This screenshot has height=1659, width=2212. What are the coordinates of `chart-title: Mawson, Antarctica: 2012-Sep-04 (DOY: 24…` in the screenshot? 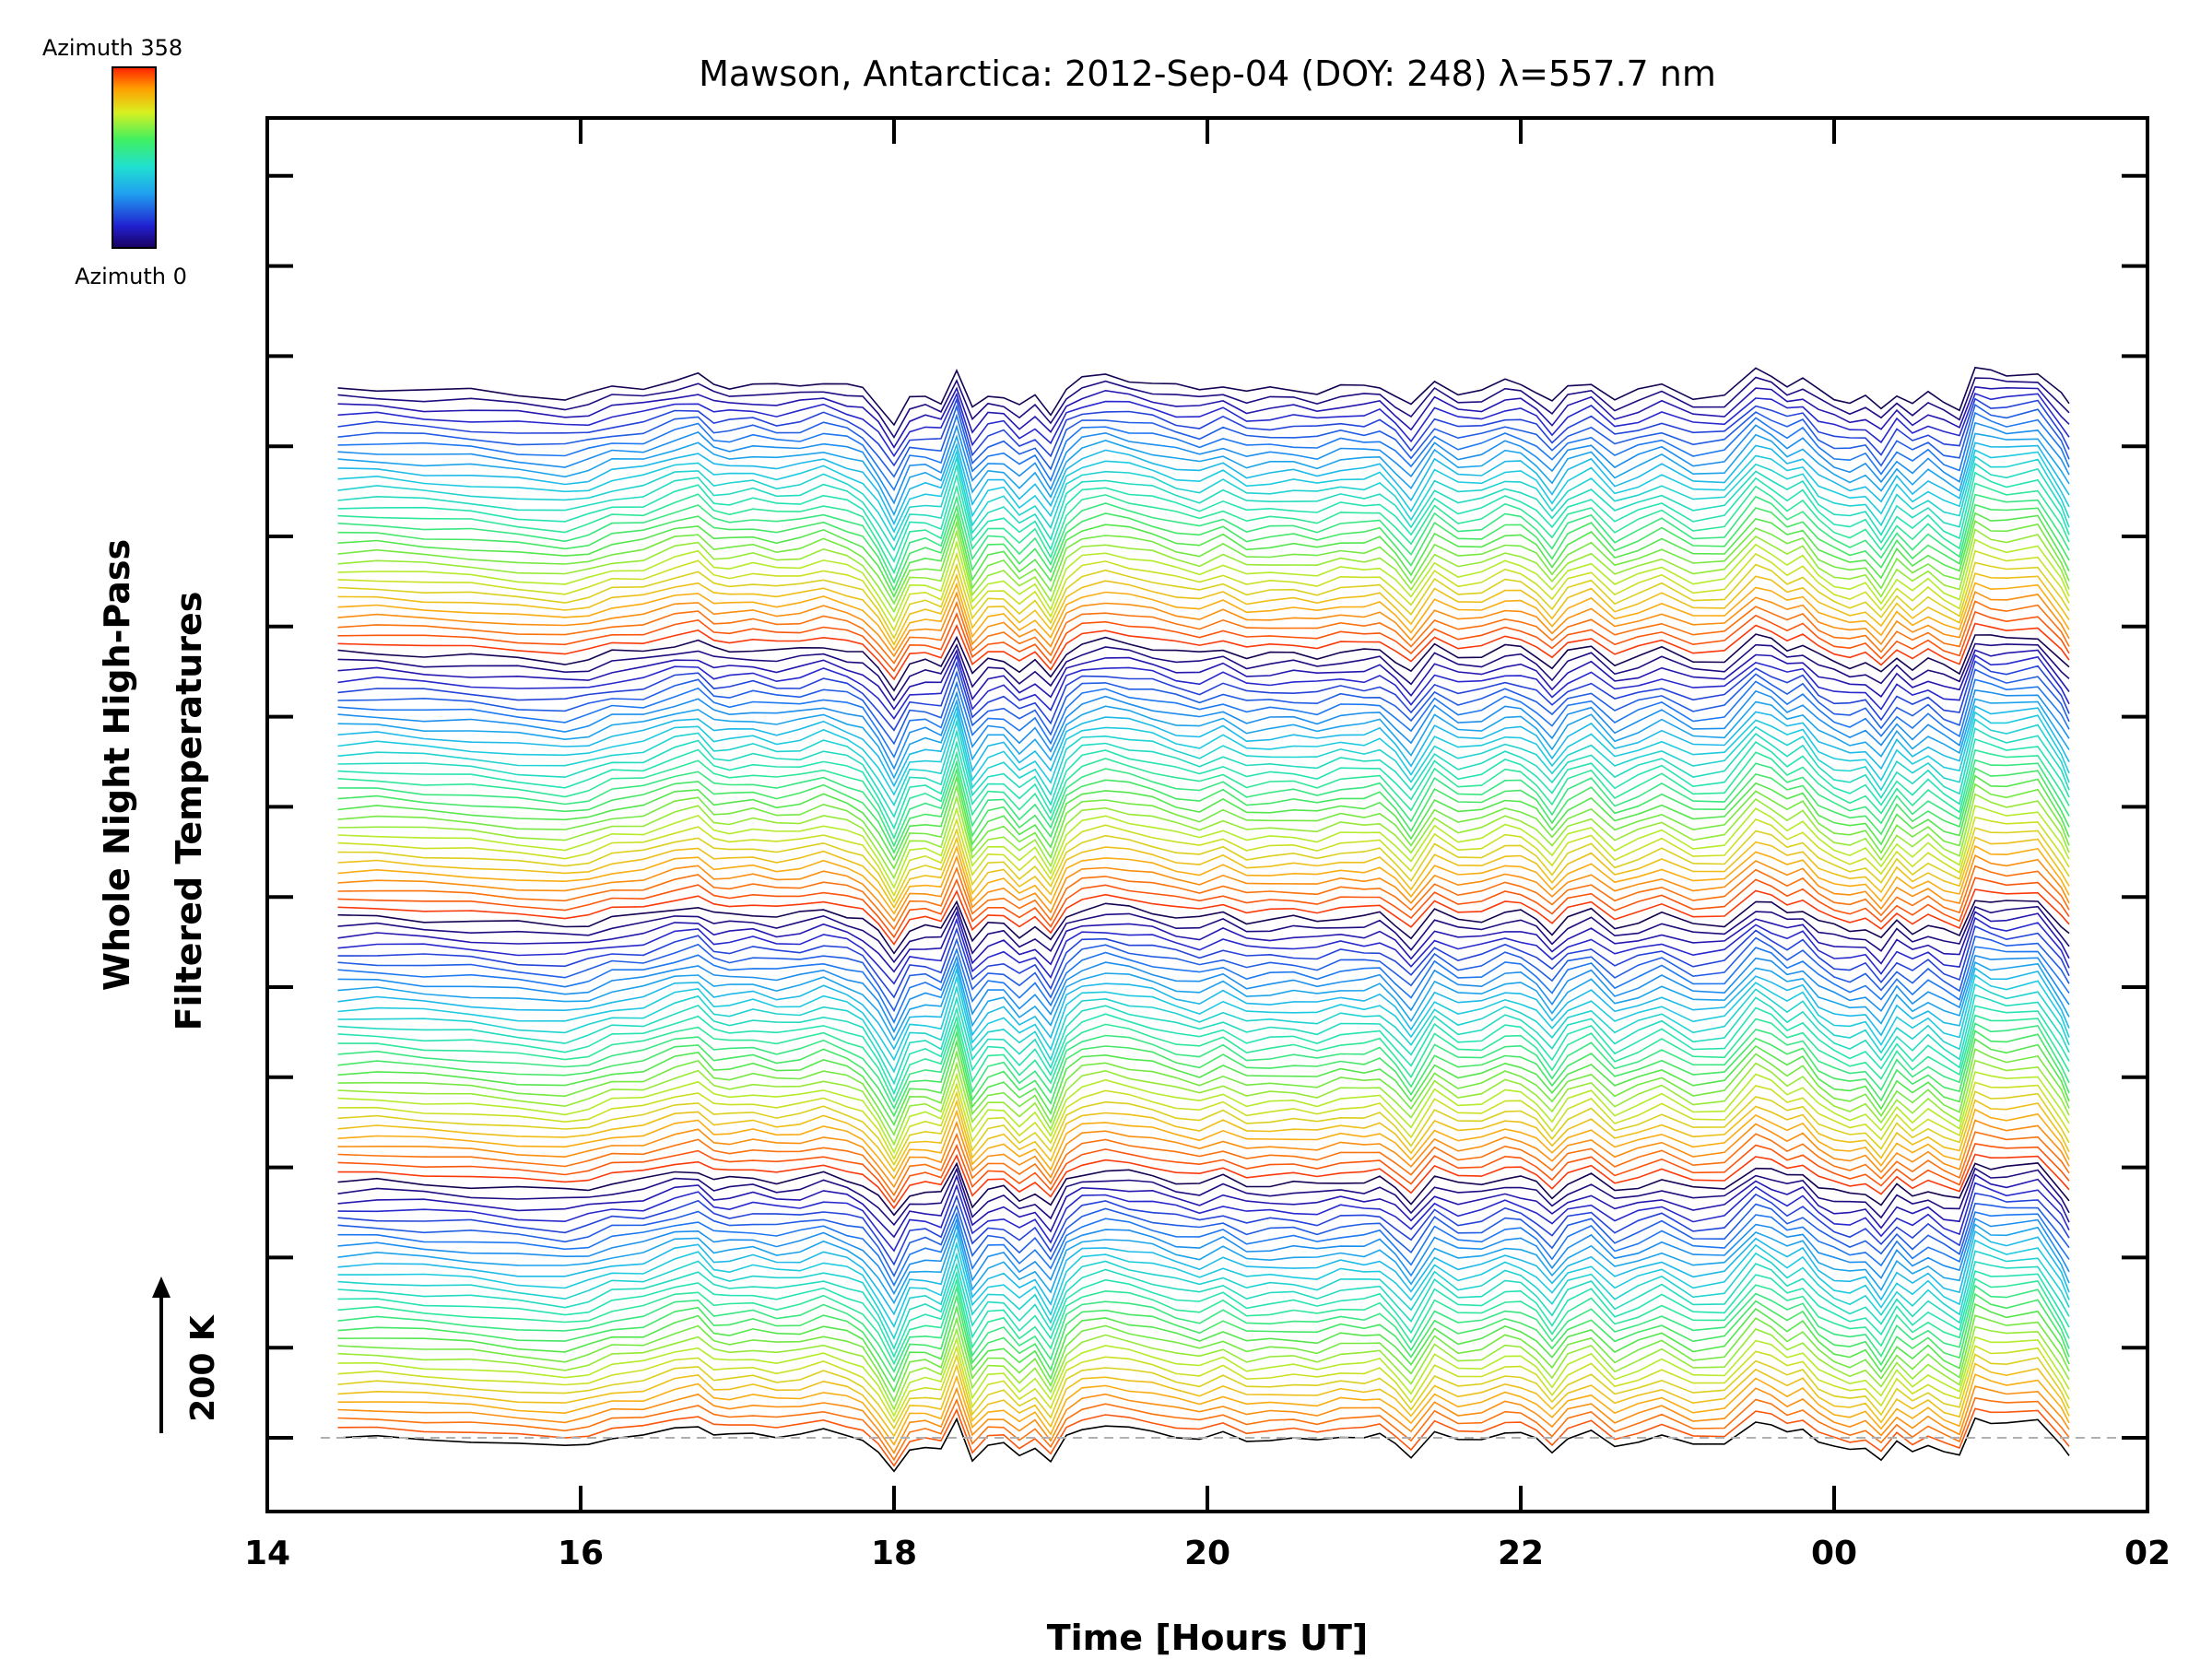 It's located at (1207, 73).